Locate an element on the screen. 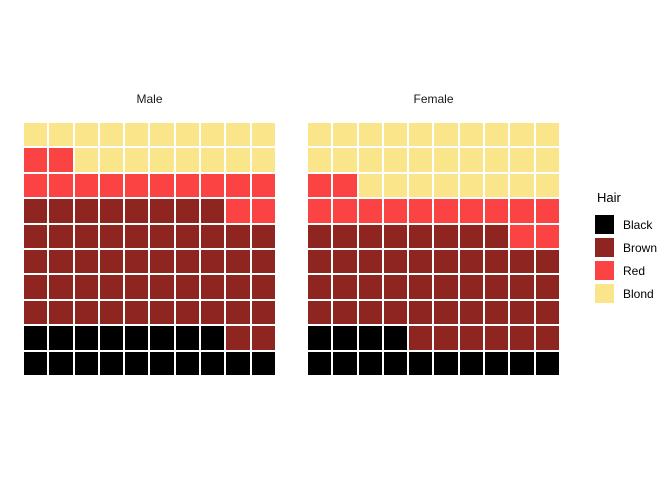 This screenshot has height=480, width=672. legend-label-black: Black is located at coordinates (638, 224).